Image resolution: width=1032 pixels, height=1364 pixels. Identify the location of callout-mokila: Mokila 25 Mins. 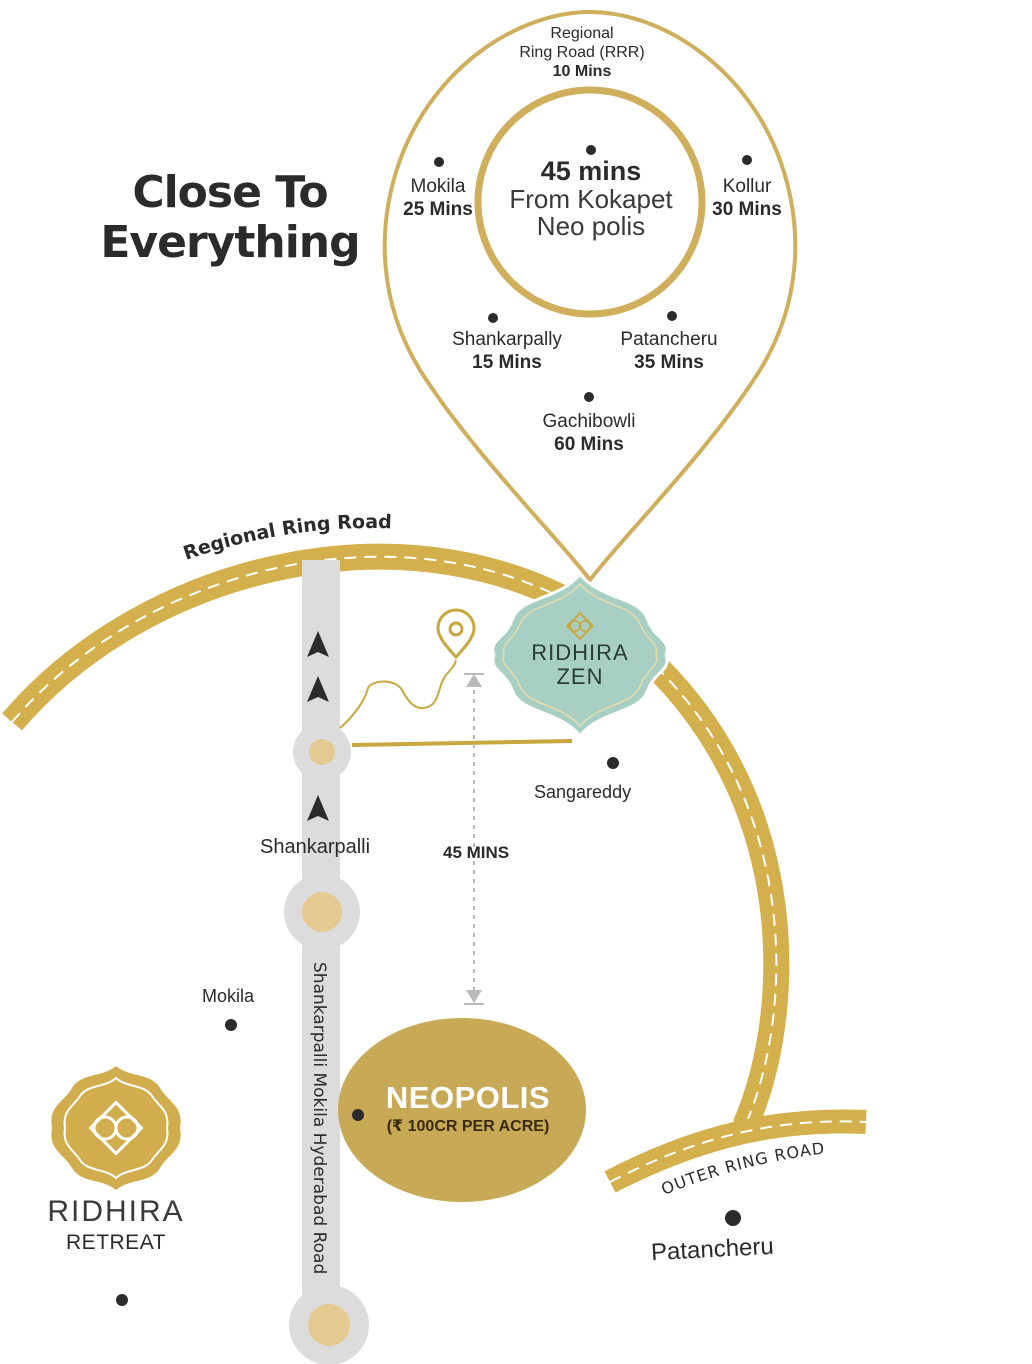
(438, 198).